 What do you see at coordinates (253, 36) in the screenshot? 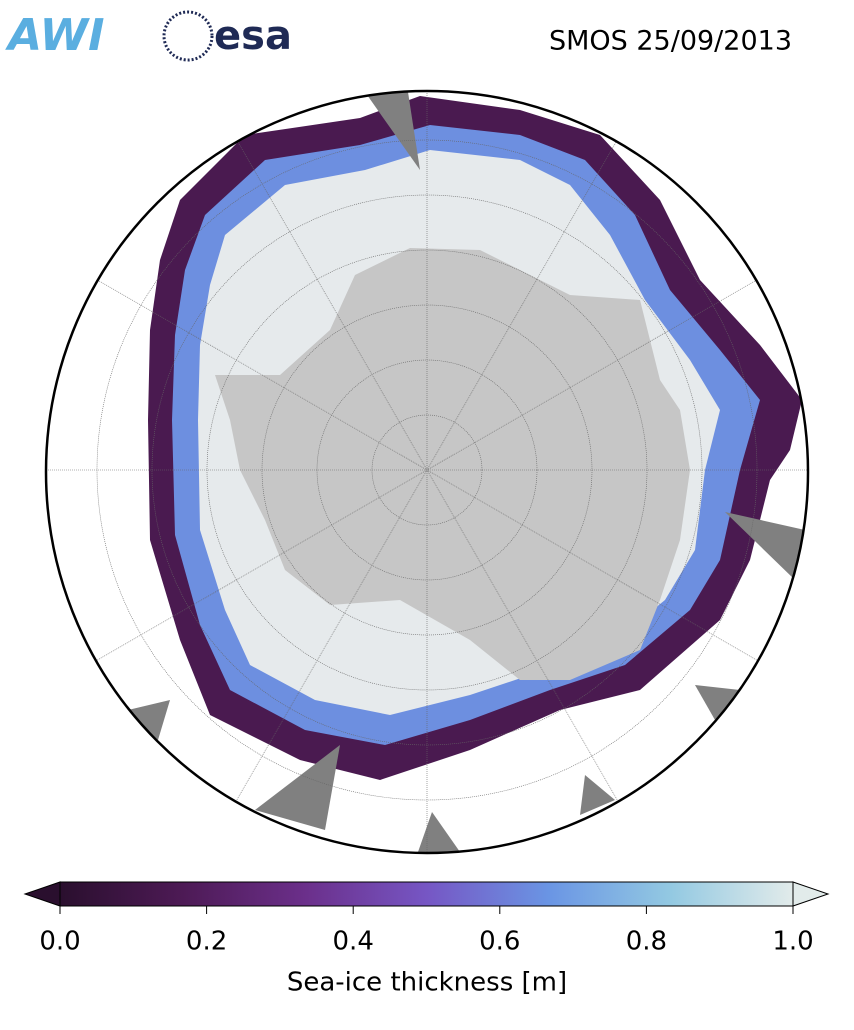
I see `esa-logo: esa` at bounding box center [253, 36].